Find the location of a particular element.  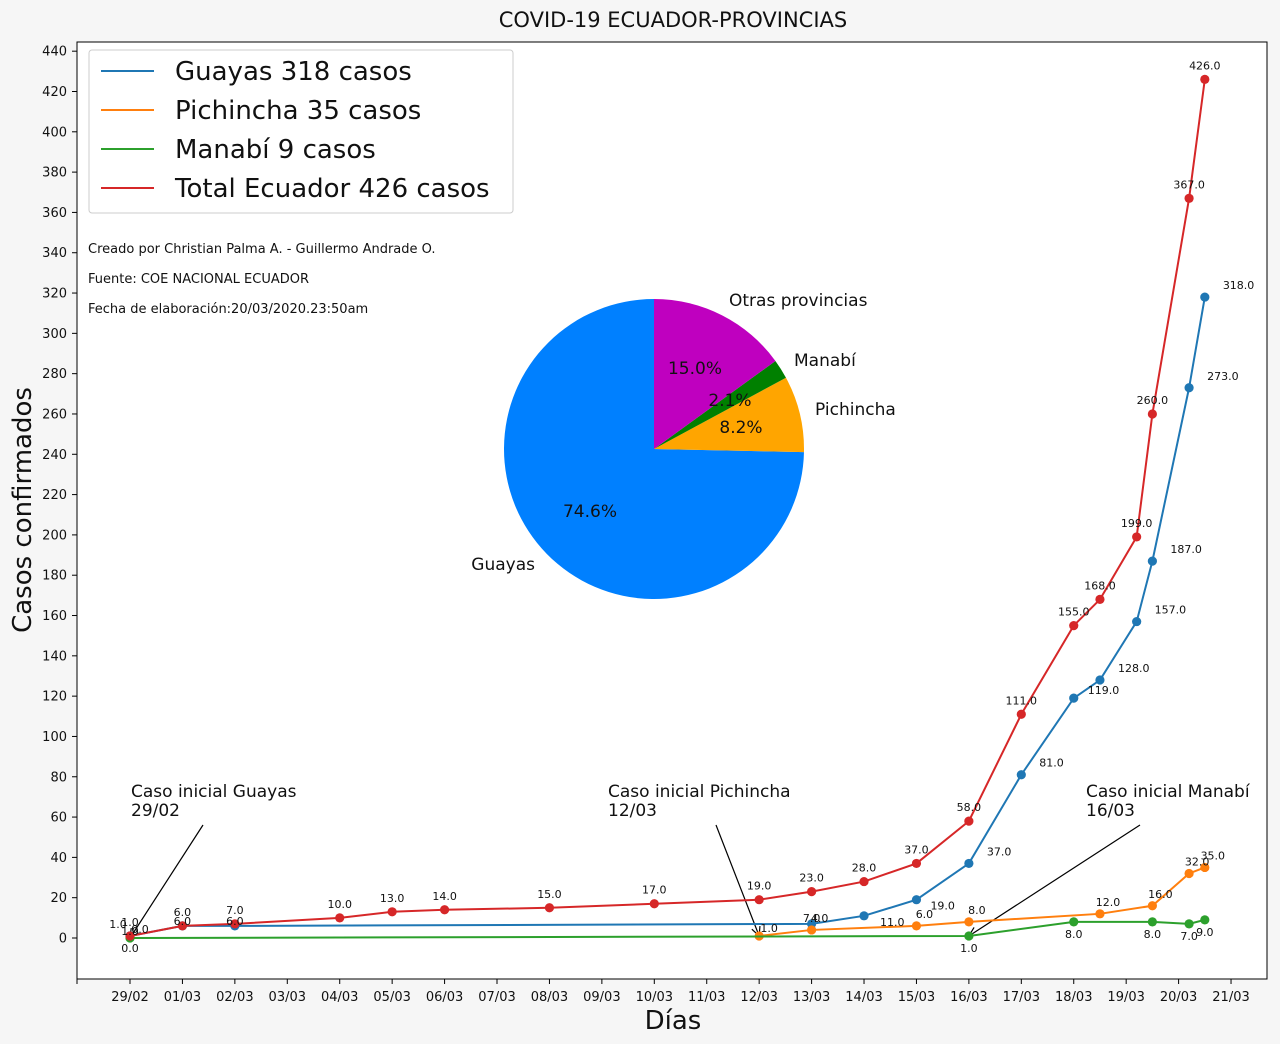

value-label: 9.0 is located at coordinates (1205, 932).